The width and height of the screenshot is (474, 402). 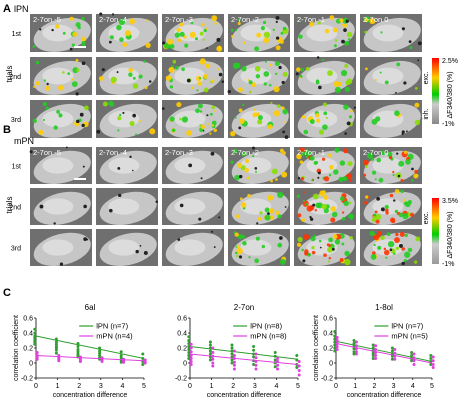 I want to click on legend-entry: mPN (n=8), so click(x=268, y=336).